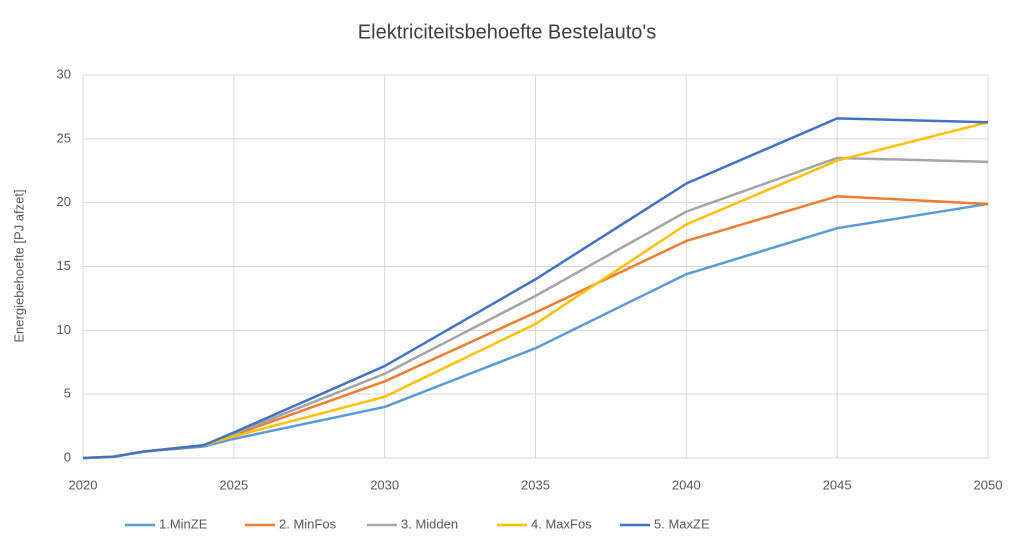 The height and width of the screenshot is (543, 1014). I want to click on legend-item: 3. Midden, so click(412, 523).